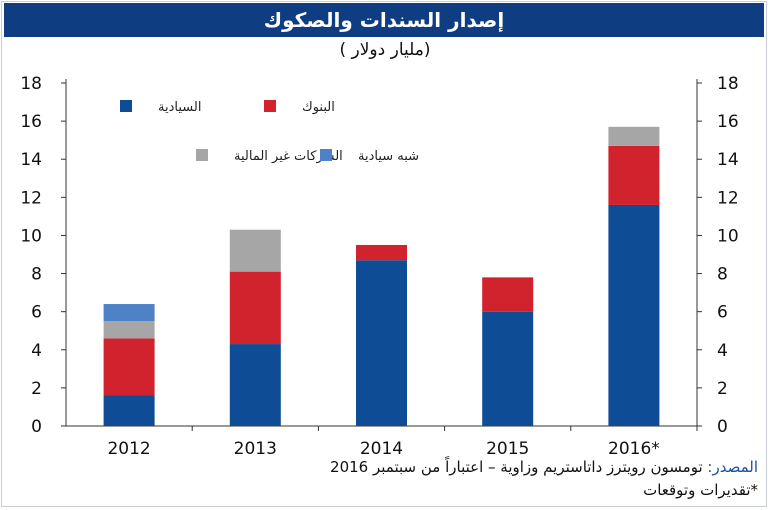 This screenshot has width=770, height=510. I want to click on y-tick-label-left: 0, so click(36, 427).